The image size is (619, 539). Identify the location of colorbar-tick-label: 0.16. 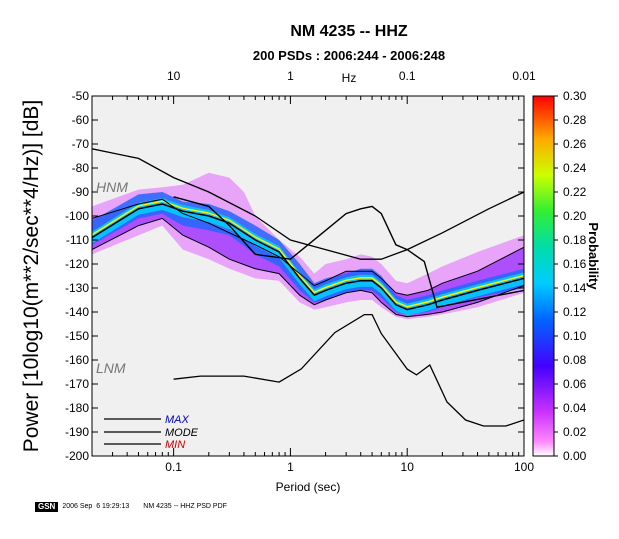
(575, 264).